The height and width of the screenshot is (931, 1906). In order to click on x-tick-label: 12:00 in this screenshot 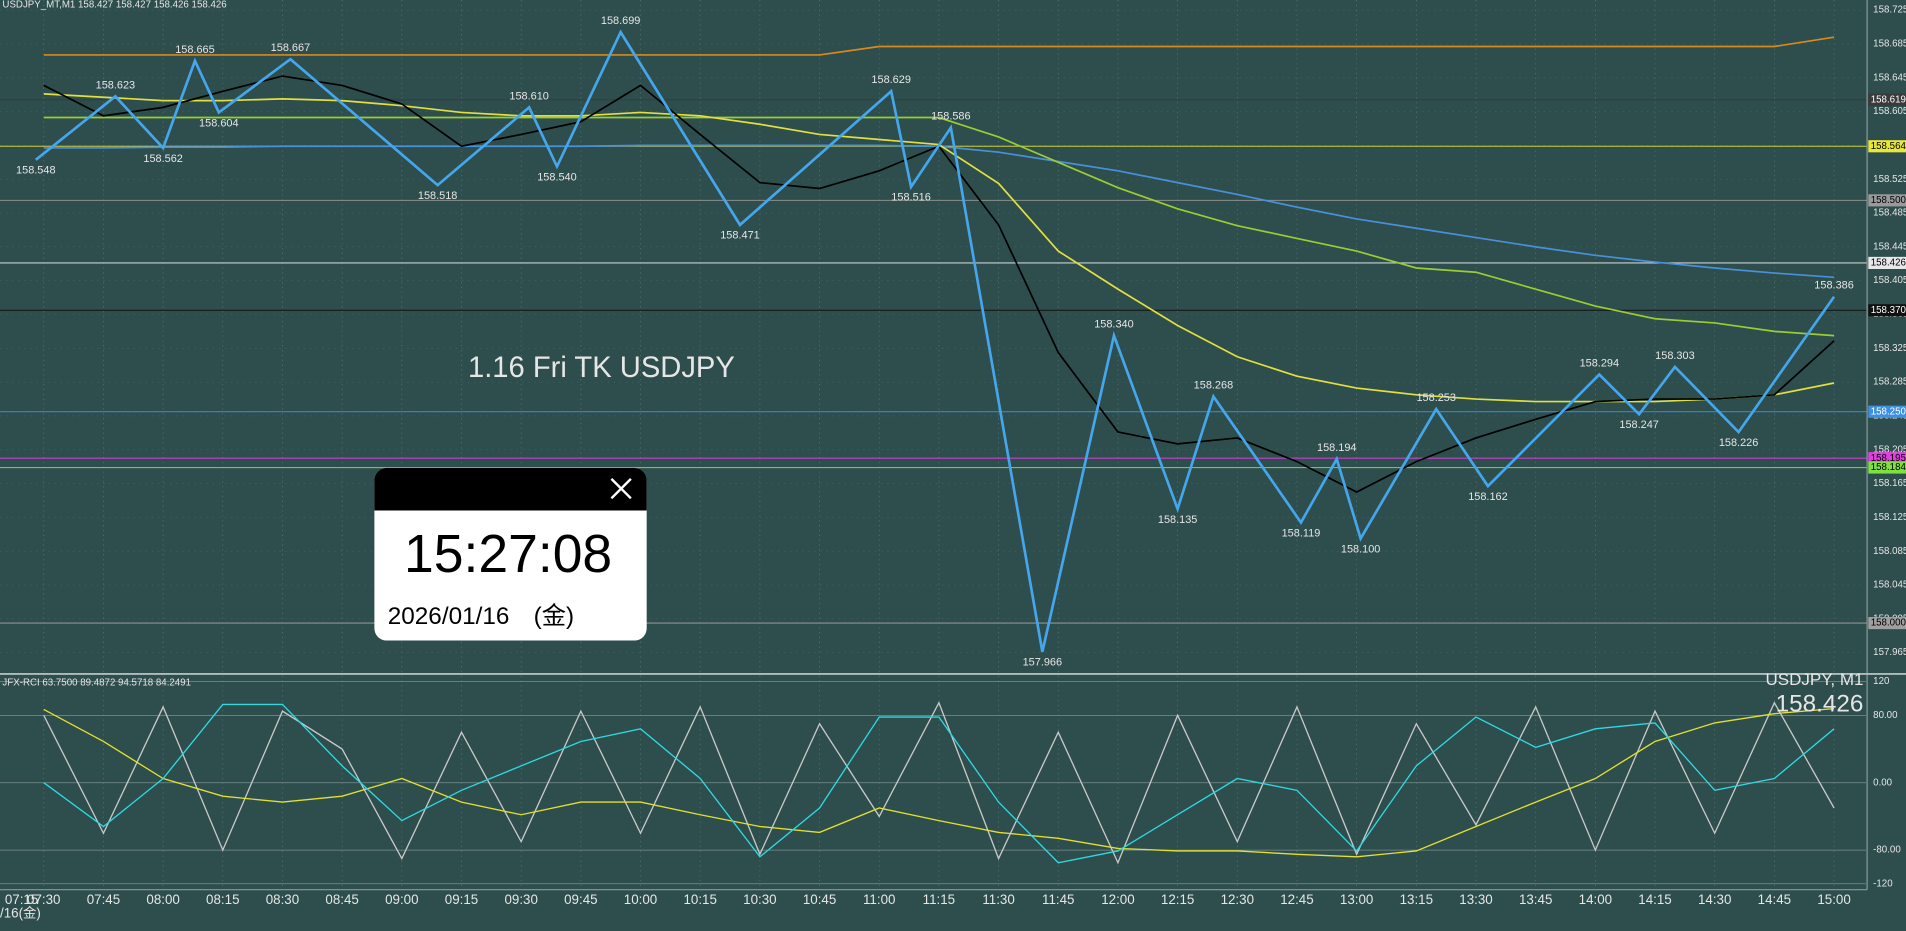, I will do `click(1117, 899)`.